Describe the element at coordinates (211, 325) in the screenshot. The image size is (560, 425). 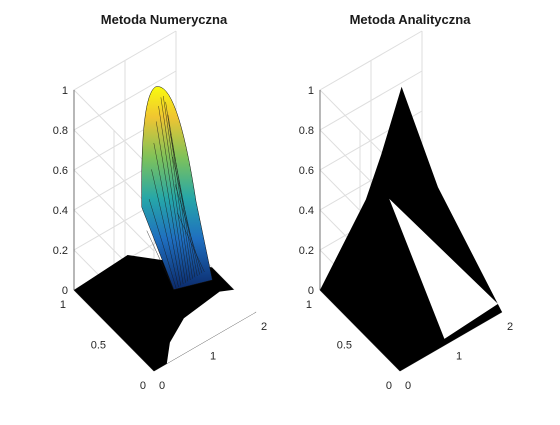
I see `surface-hole` at that location.